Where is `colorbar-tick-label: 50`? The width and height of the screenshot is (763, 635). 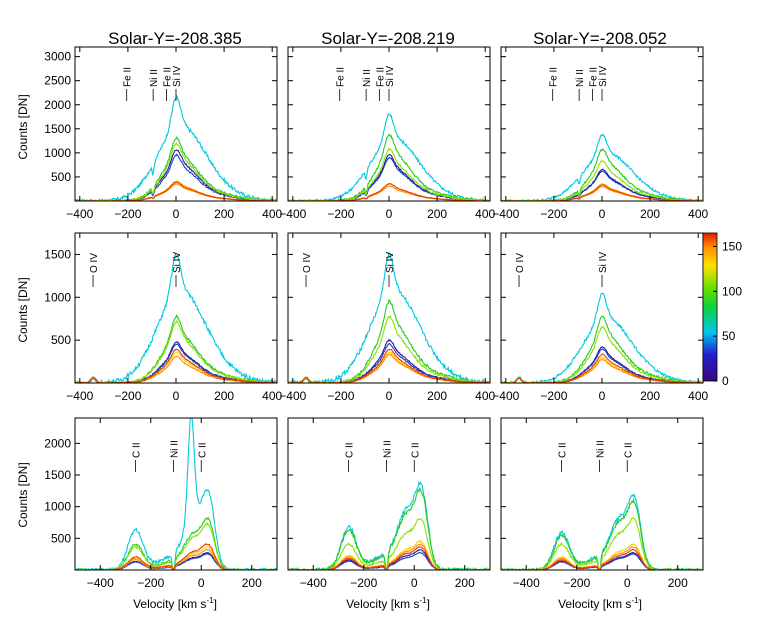
colorbar-tick-label: 50 is located at coordinates (729, 336).